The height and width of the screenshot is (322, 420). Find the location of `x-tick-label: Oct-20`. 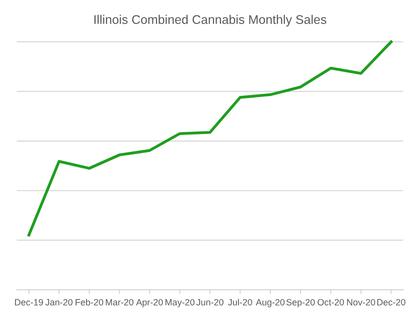

x-tick-label: Oct-20 is located at coordinates (331, 302).